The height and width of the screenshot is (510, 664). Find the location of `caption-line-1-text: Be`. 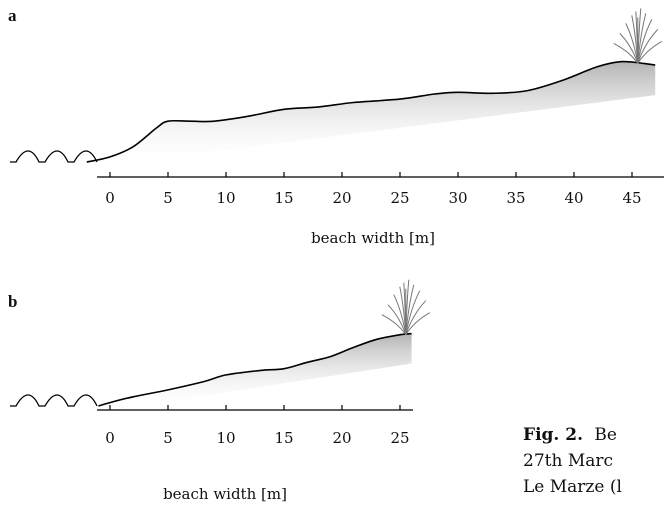

caption-line-1-text: Be is located at coordinates (605, 435).